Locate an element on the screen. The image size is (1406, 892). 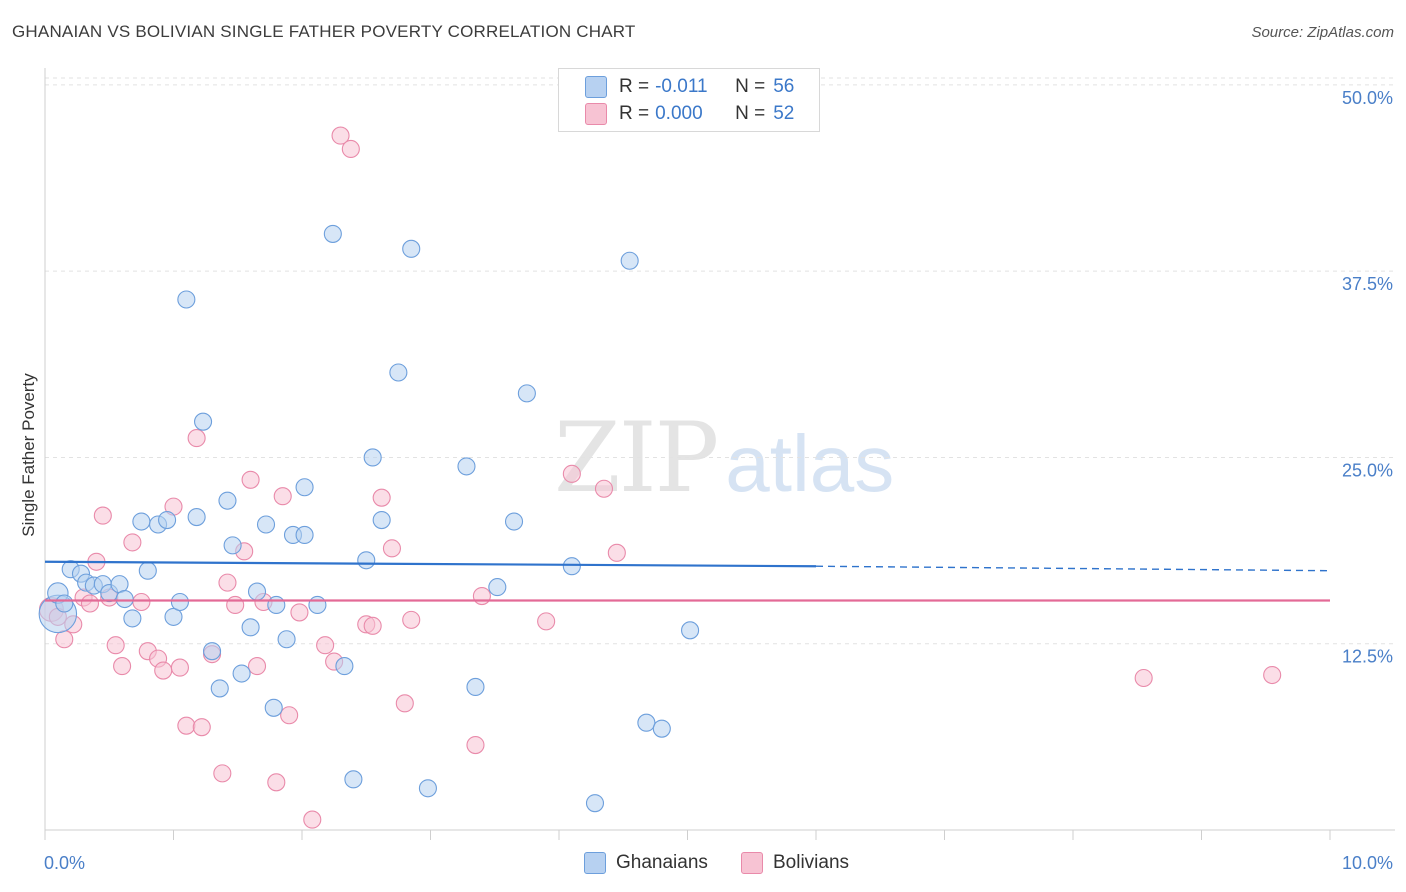
watermark-atlas: atlas is located at coordinates (810, 463).